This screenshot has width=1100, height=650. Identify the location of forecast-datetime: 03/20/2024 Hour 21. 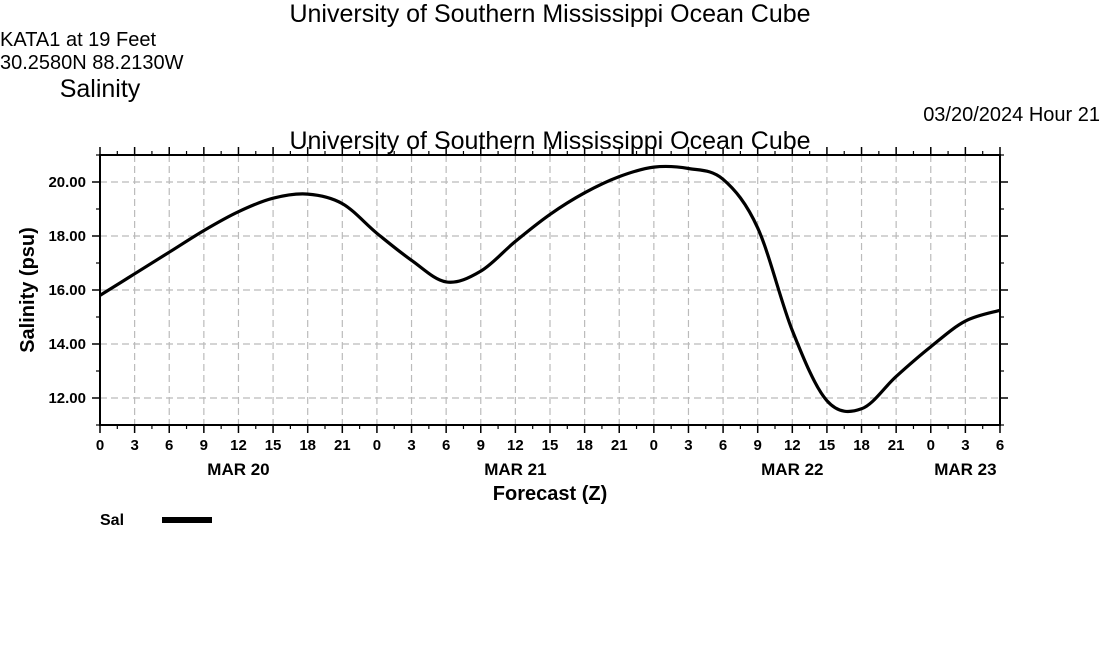
(1011, 115).